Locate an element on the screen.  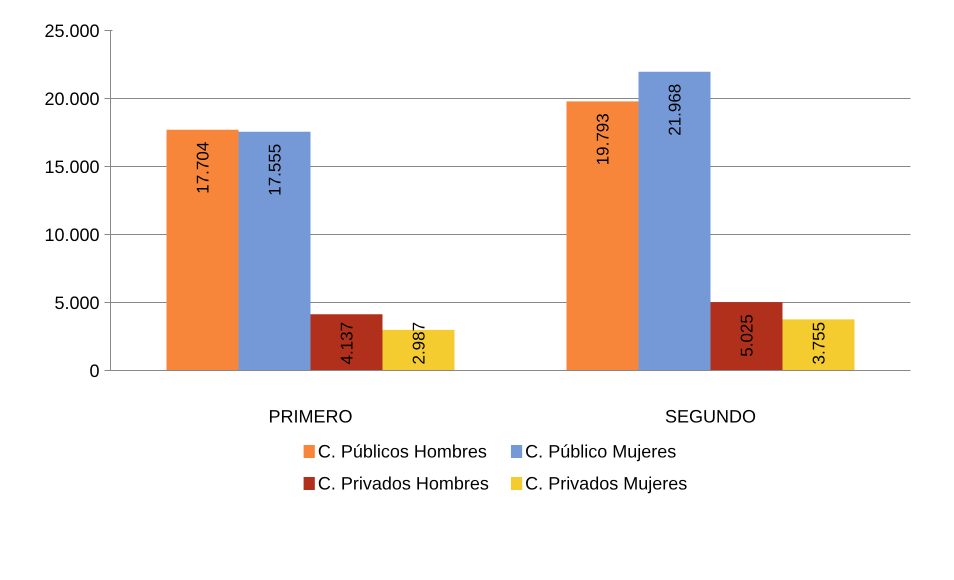
y-tick-label: 15.000 is located at coordinates (72, 167).